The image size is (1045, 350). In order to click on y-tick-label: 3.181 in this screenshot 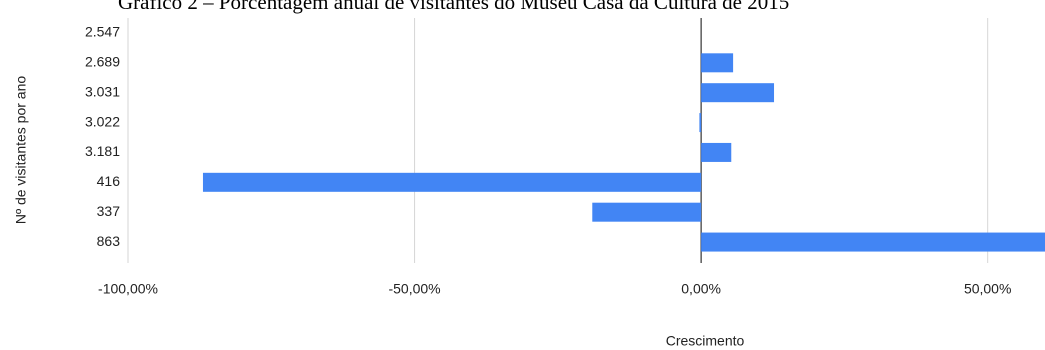, I will do `click(102, 151)`.